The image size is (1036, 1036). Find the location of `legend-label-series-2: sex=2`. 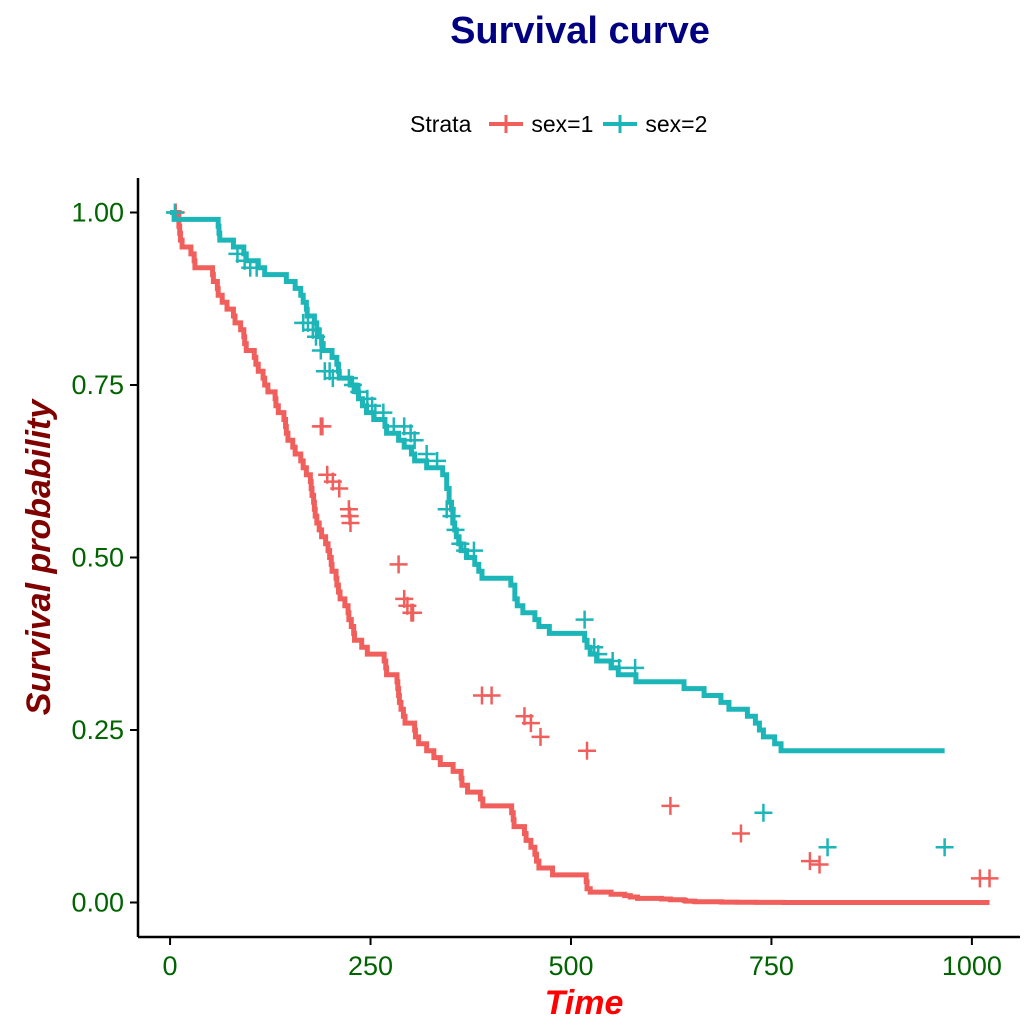

legend-label-series-2: sex=2 is located at coordinates (676, 123).